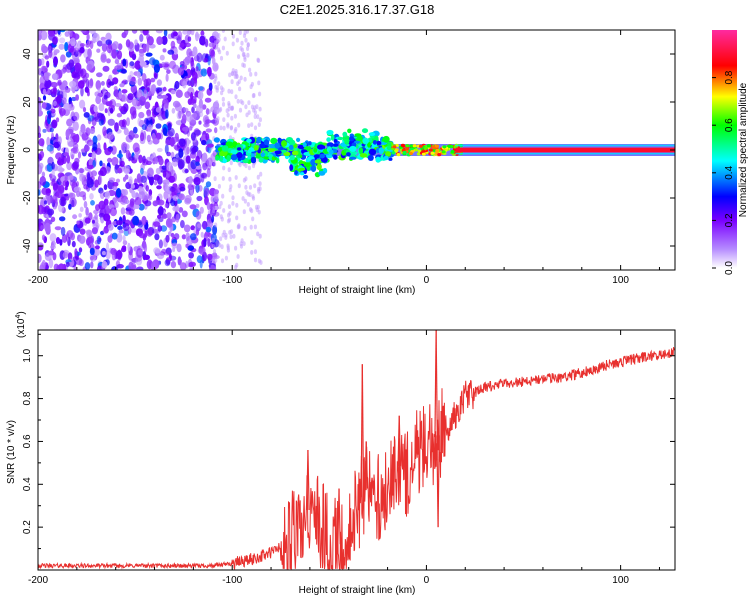 The height and width of the screenshot is (600, 750). Describe the element at coordinates (438, 481) in the screenshot. I see `snr-spike` at that location.